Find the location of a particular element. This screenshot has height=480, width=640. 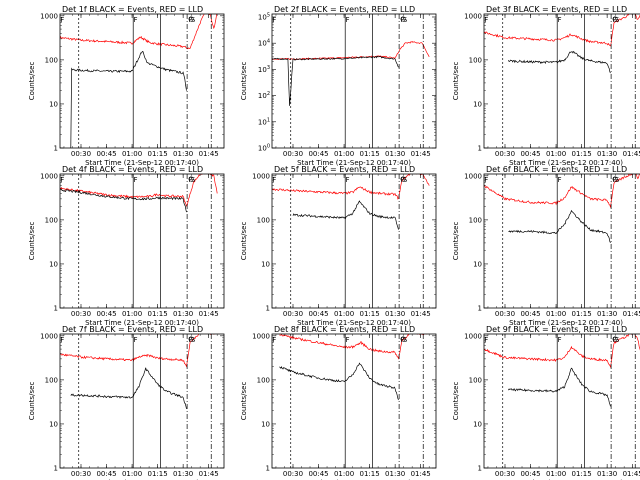

panel-title: Det 6f BLACK = Events, RED = LLD is located at coordinates (556, 169).